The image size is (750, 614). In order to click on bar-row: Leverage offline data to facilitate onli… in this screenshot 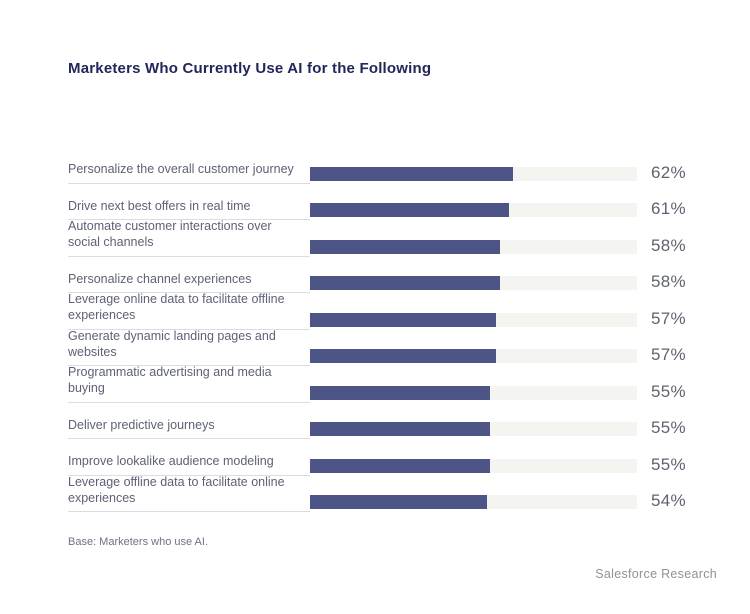, I will do `click(392, 493)`.